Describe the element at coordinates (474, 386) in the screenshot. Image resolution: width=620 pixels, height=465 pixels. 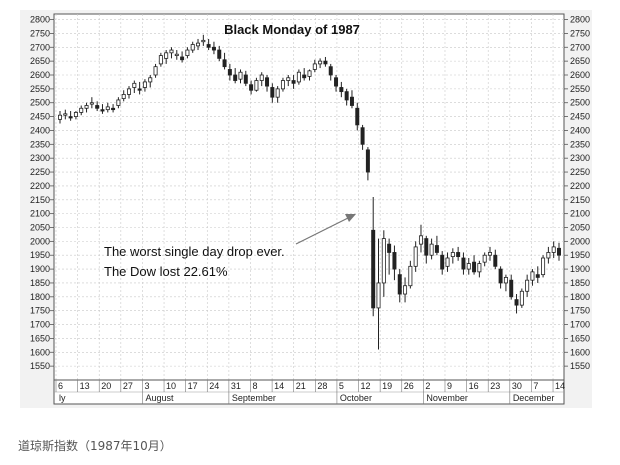
I see `date-label: 16` at that location.